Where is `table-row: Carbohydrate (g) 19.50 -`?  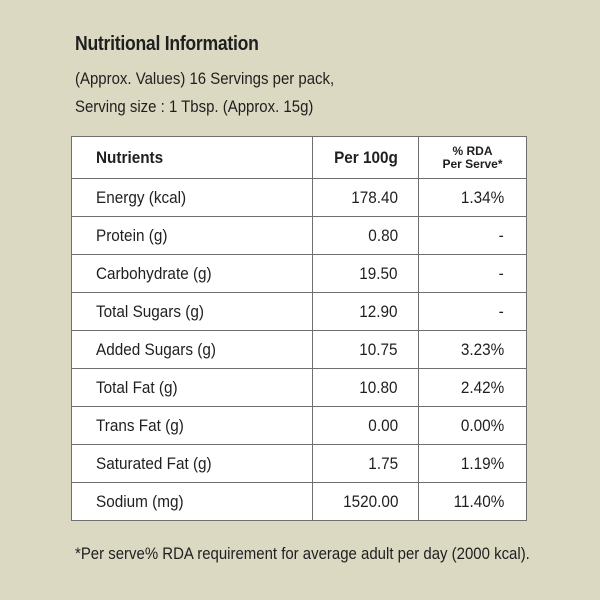 table-row: Carbohydrate (g) 19.50 - is located at coordinates (299, 273).